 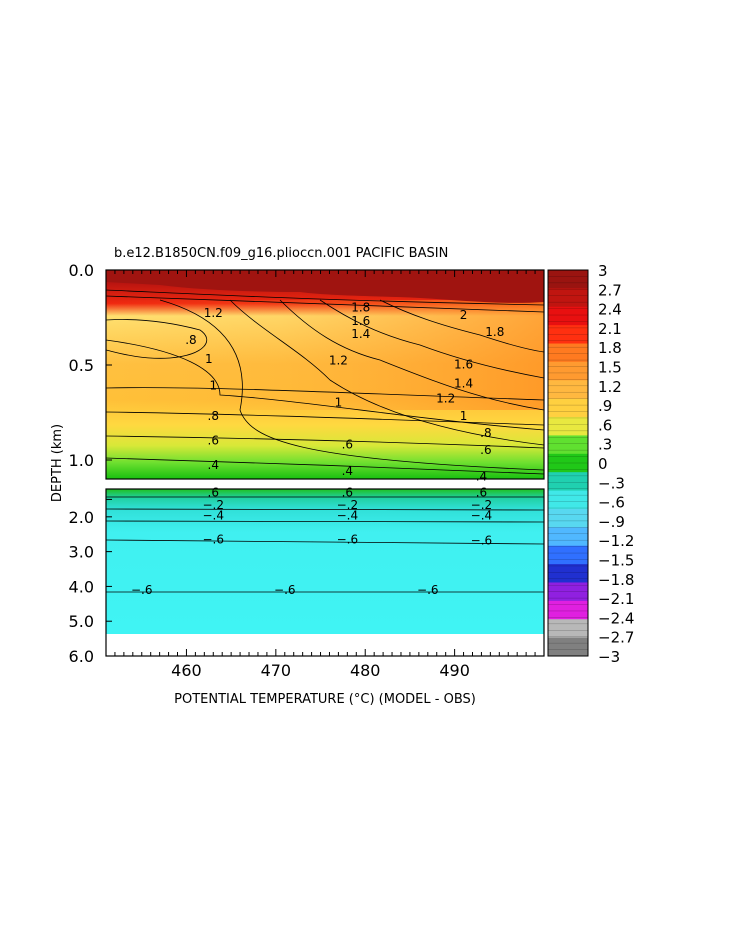 What do you see at coordinates (610, 387) in the screenshot?
I see `colorbar-label: 1.2` at bounding box center [610, 387].